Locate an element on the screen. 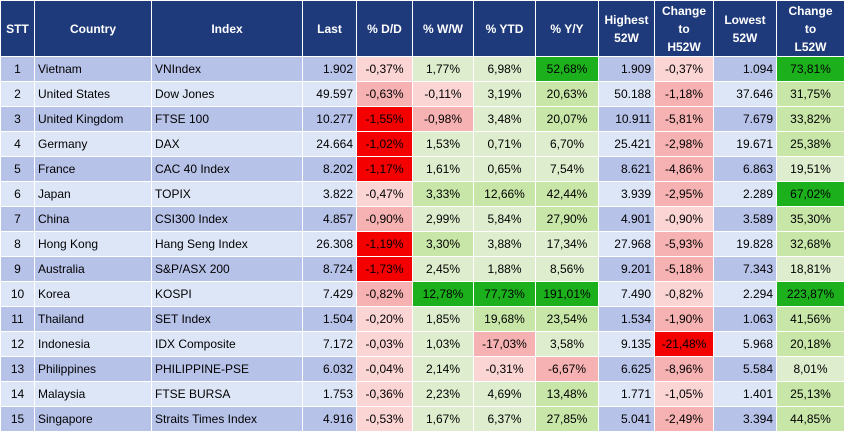  cell-index: KOSPI is located at coordinates (227, 294).